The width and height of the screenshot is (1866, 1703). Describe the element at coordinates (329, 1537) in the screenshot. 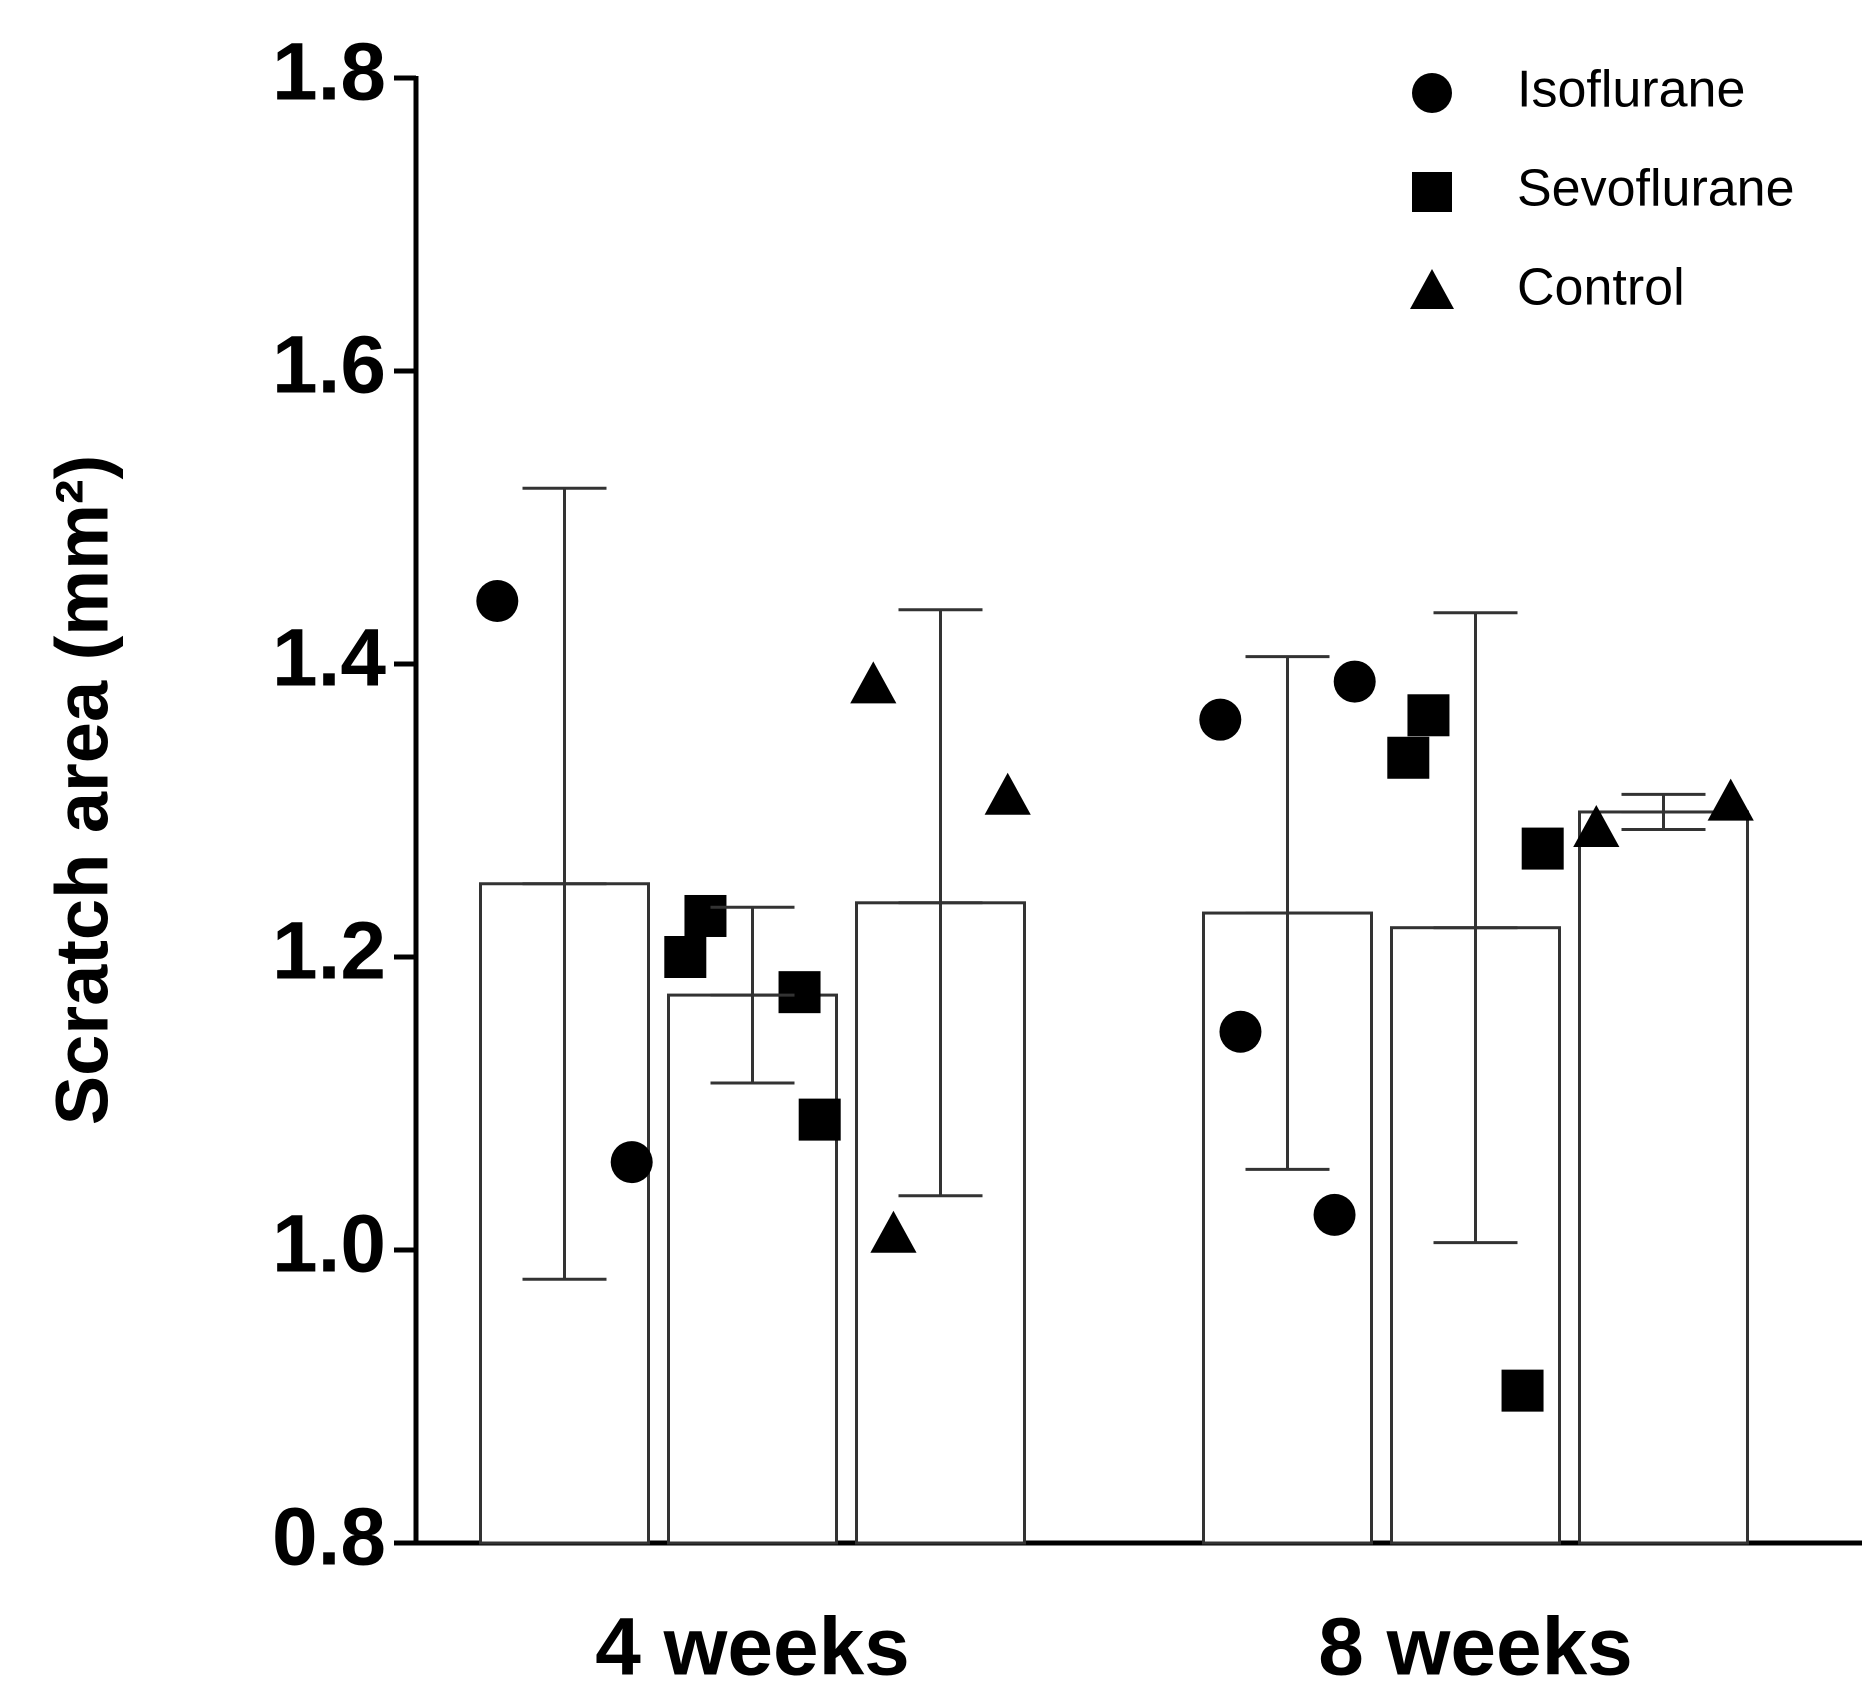

I see `y-tick-label: 0.8` at that location.